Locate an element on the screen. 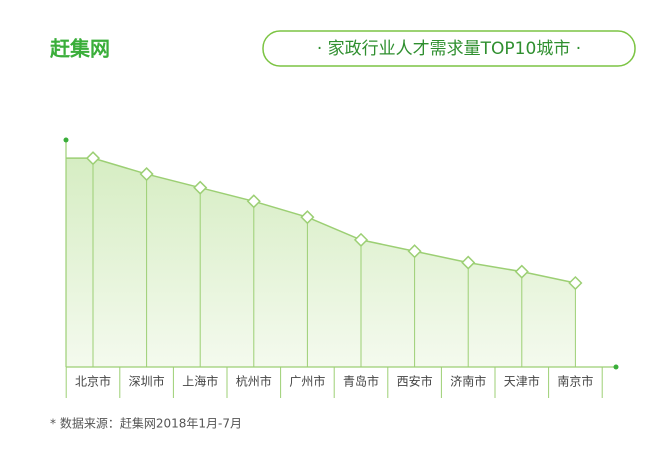 The image size is (671, 452). x-tick-label: 济南市 is located at coordinates (468, 381).